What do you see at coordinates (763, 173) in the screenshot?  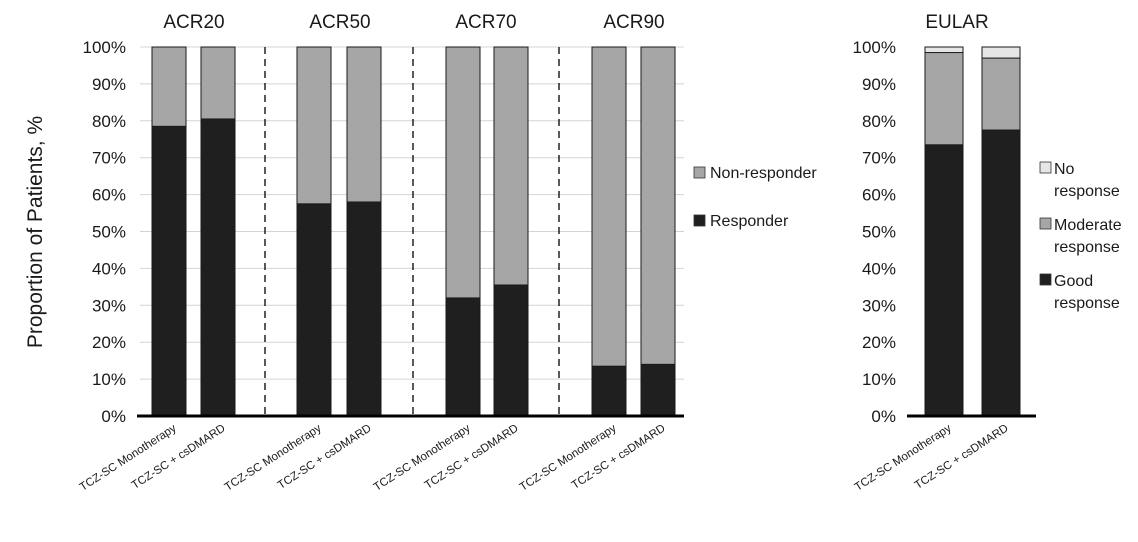 I see `legend-label: Non-responder` at bounding box center [763, 173].